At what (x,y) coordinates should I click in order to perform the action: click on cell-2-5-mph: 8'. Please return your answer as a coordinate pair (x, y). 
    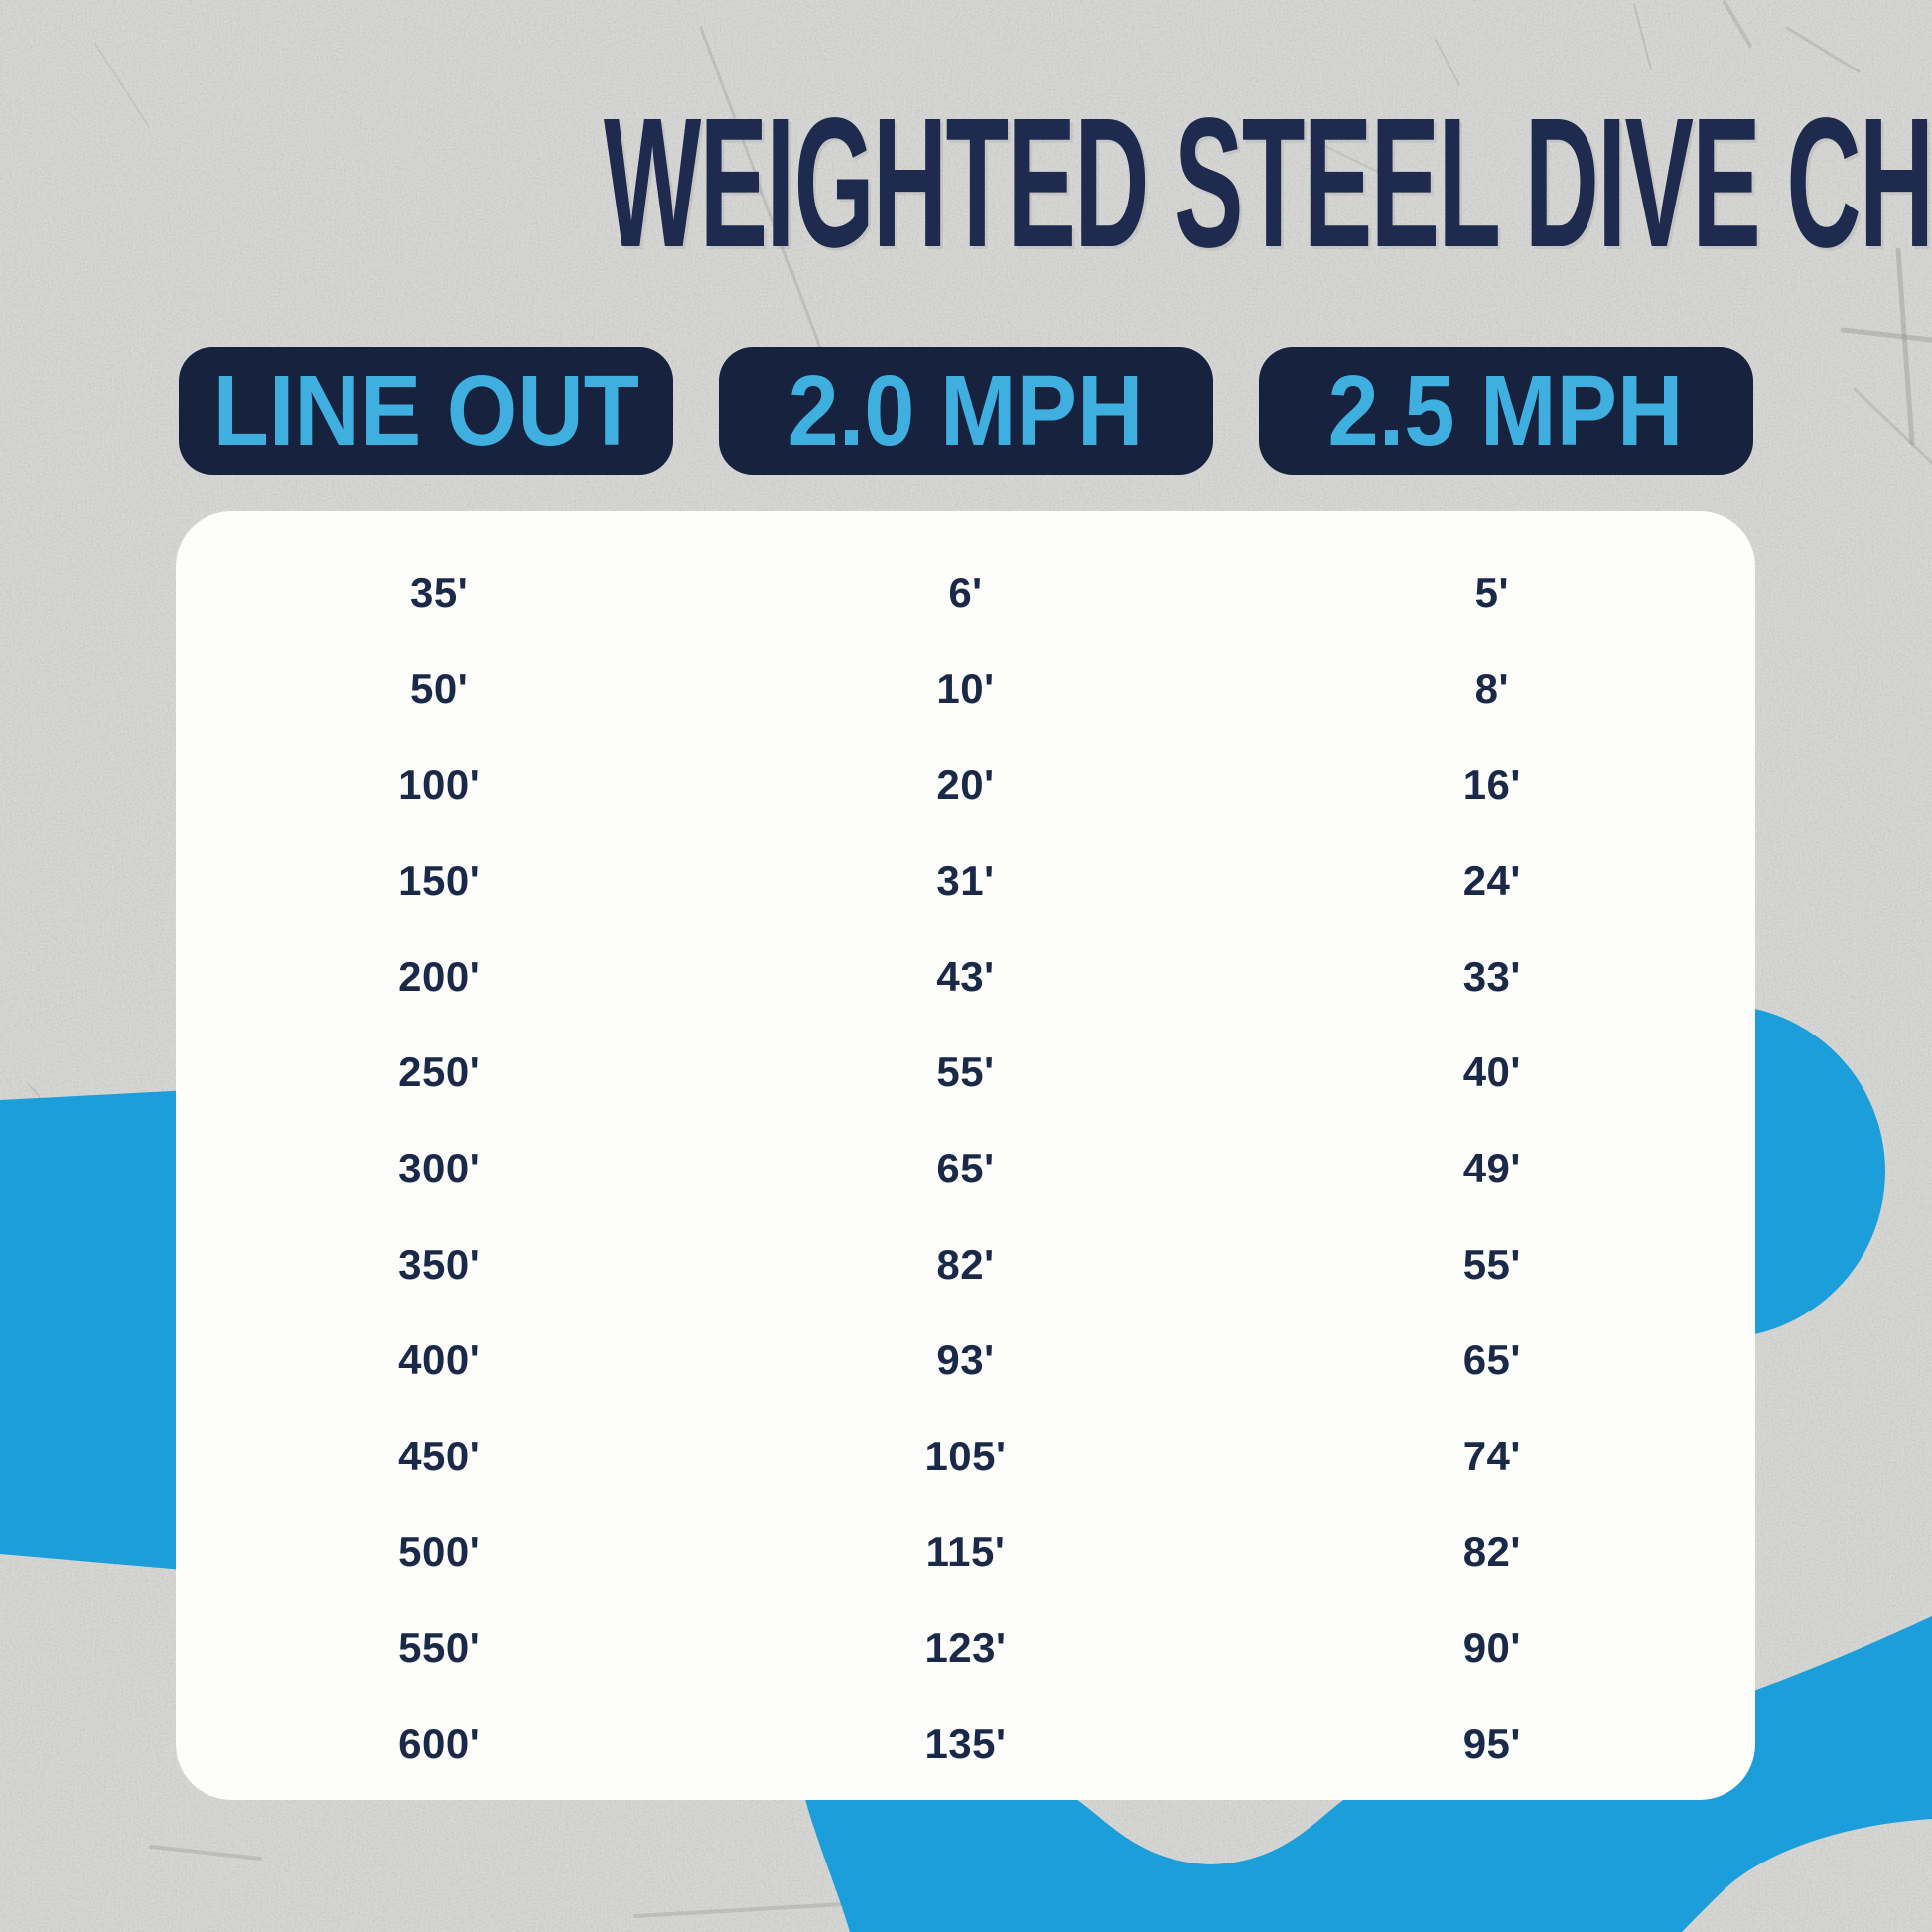
    Looking at the image, I should click on (1491, 688).